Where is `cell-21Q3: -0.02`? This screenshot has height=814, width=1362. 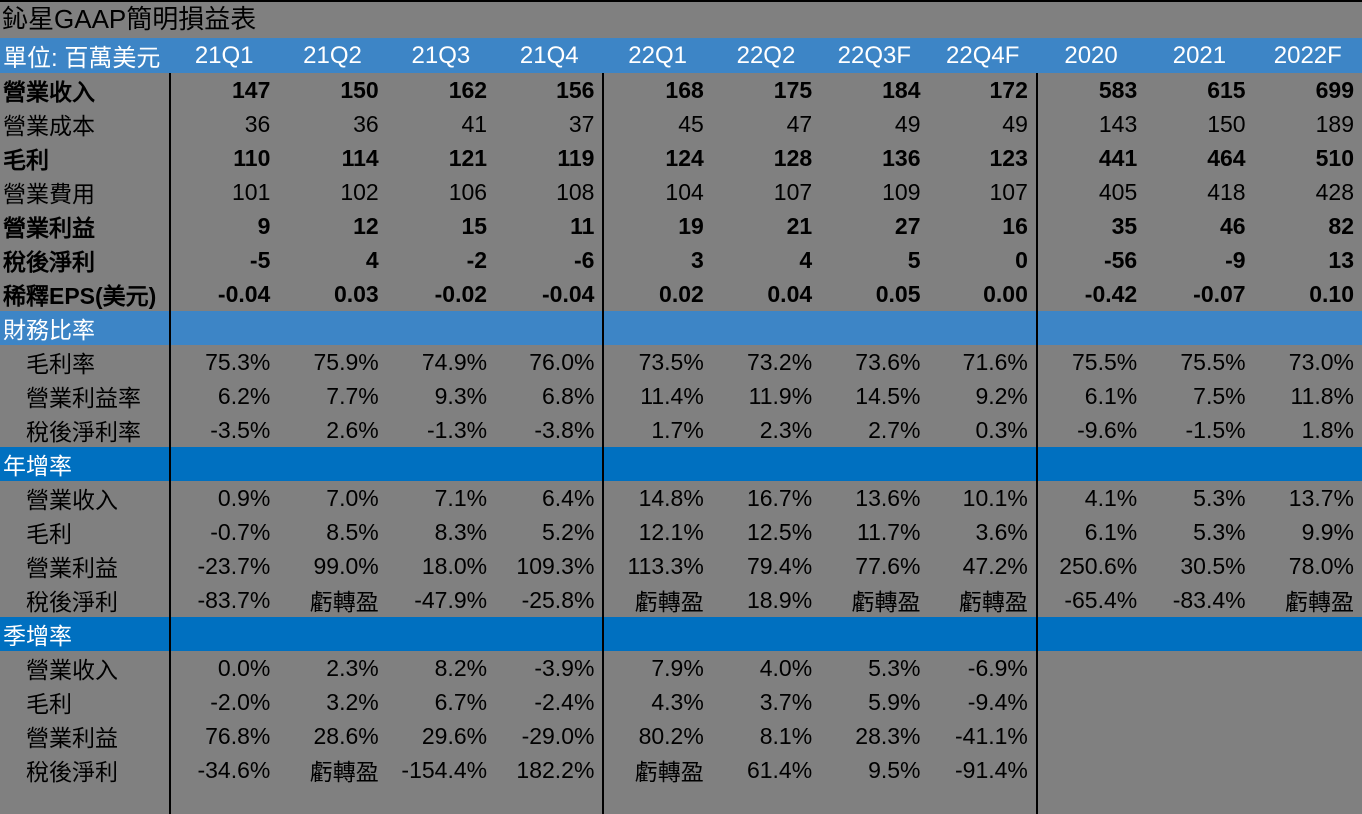
cell-21Q3: -0.02 is located at coordinates (461, 293).